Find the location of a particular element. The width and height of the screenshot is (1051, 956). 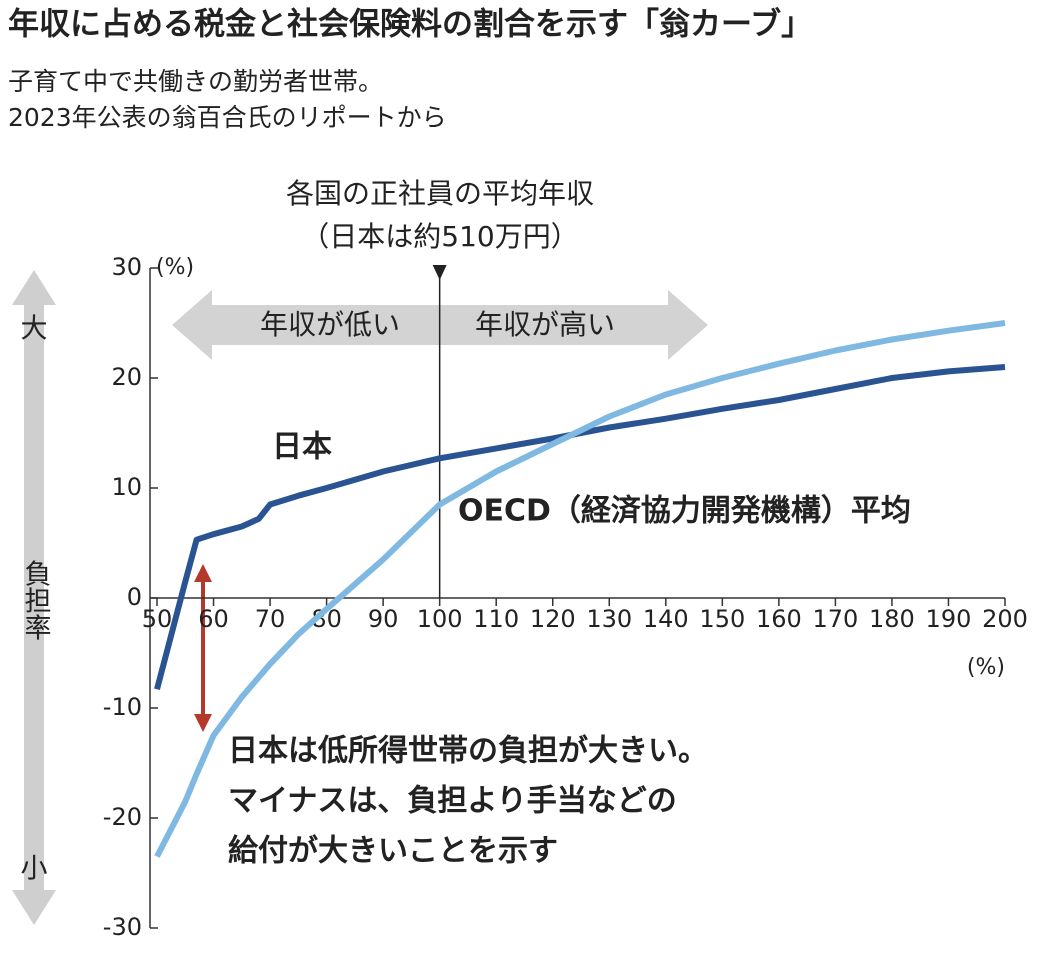

x-tick-label: 60 is located at coordinates (213, 619).